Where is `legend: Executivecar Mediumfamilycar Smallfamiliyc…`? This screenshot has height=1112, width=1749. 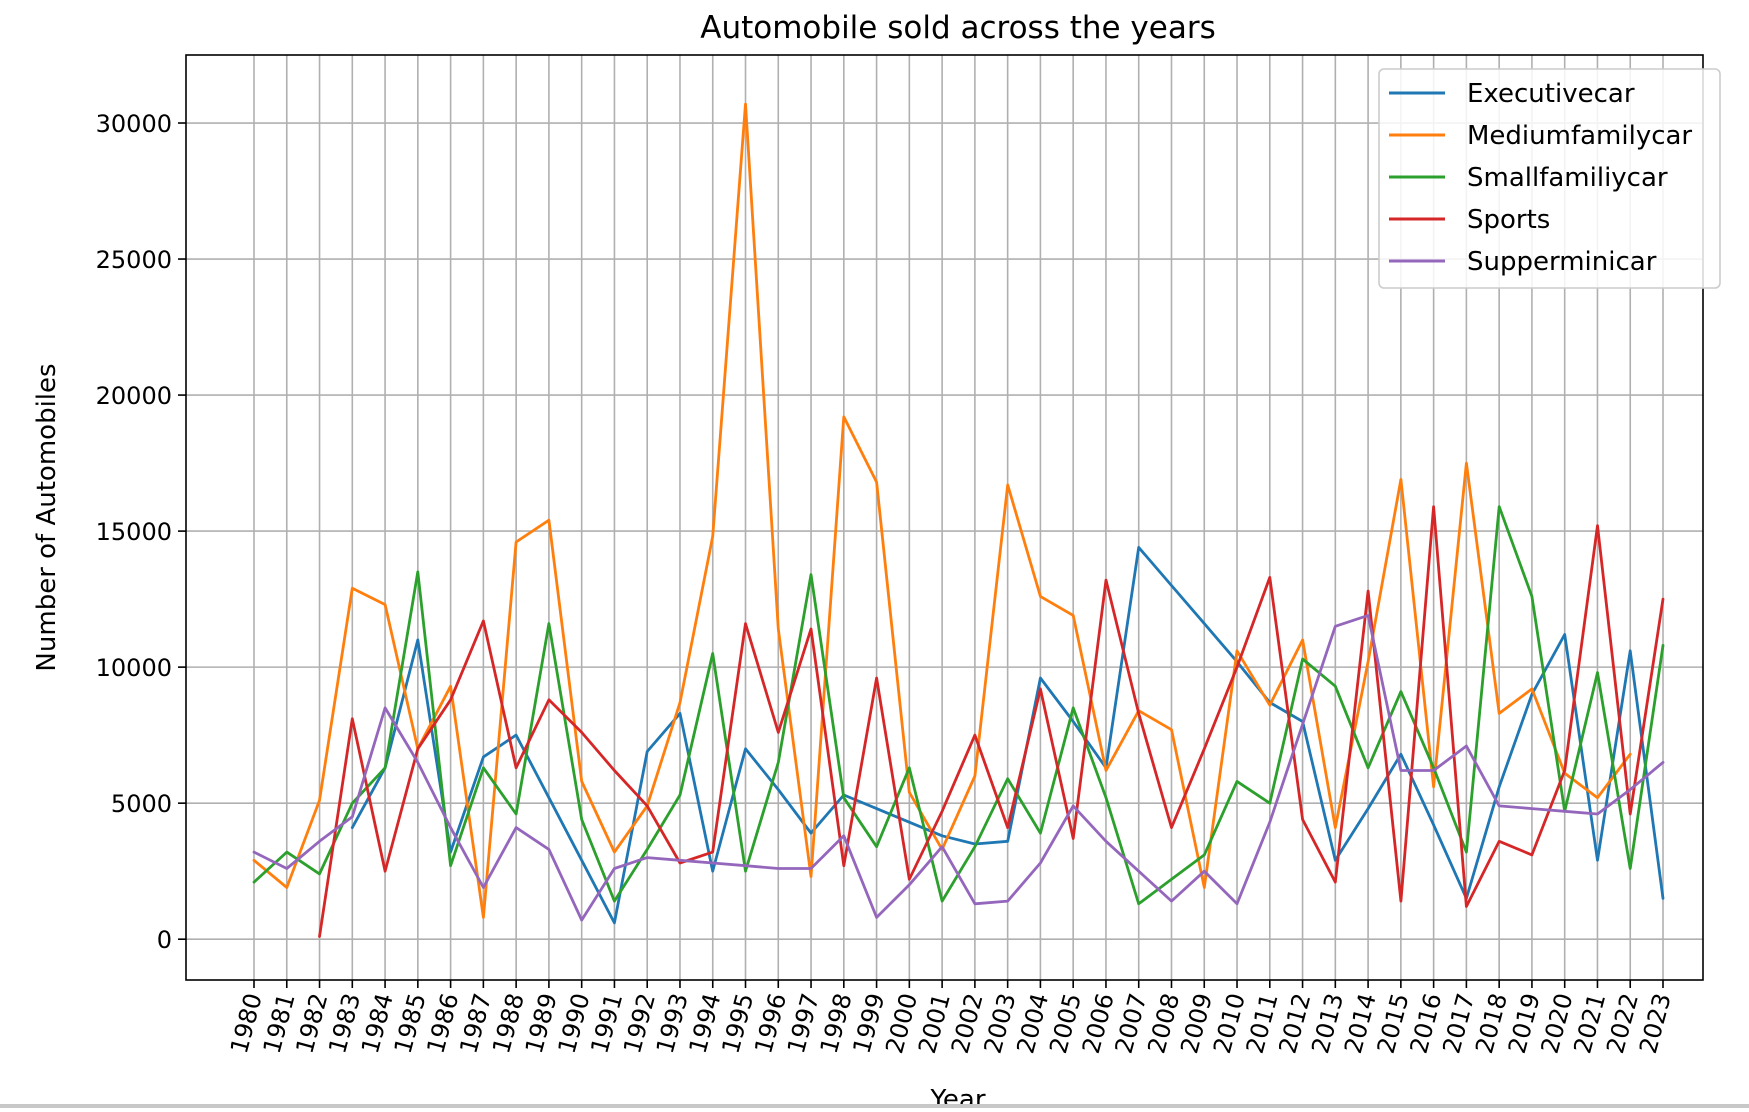
legend: Executivecar Mediumfamilycar Smallfamiliyc… is located at coordinates (1549, 178).